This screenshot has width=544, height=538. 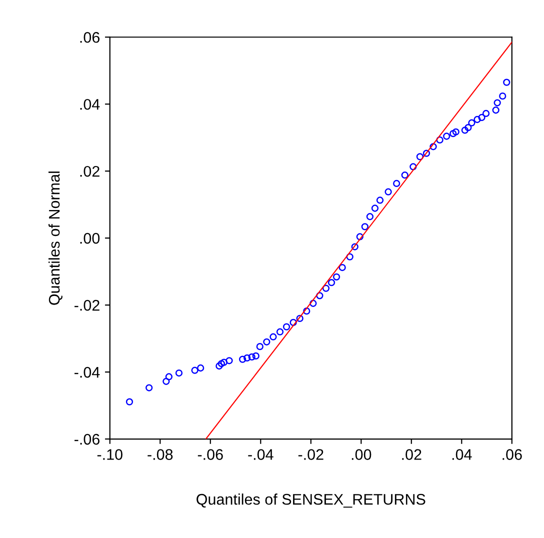 What do you see at coordinates (90, 238) in the screenshot?
I see `y-tick-label: .00` at bounding box center [90, 238].